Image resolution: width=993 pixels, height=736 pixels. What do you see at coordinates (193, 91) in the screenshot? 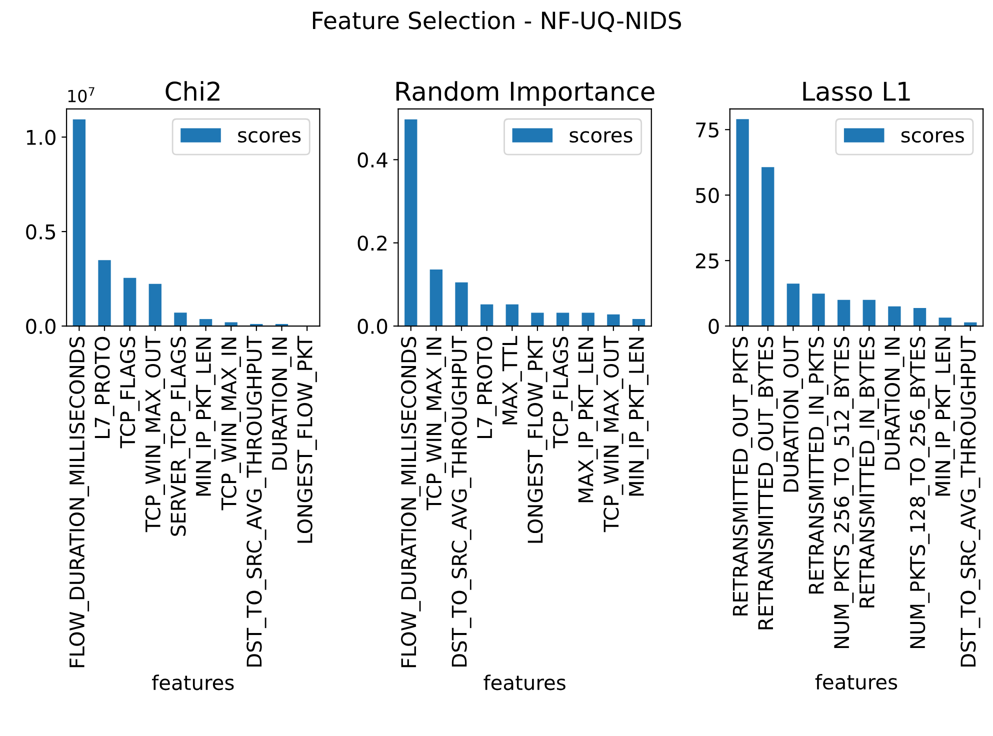
I see `chart-title: Chi2` at bounding box center [193, 91].